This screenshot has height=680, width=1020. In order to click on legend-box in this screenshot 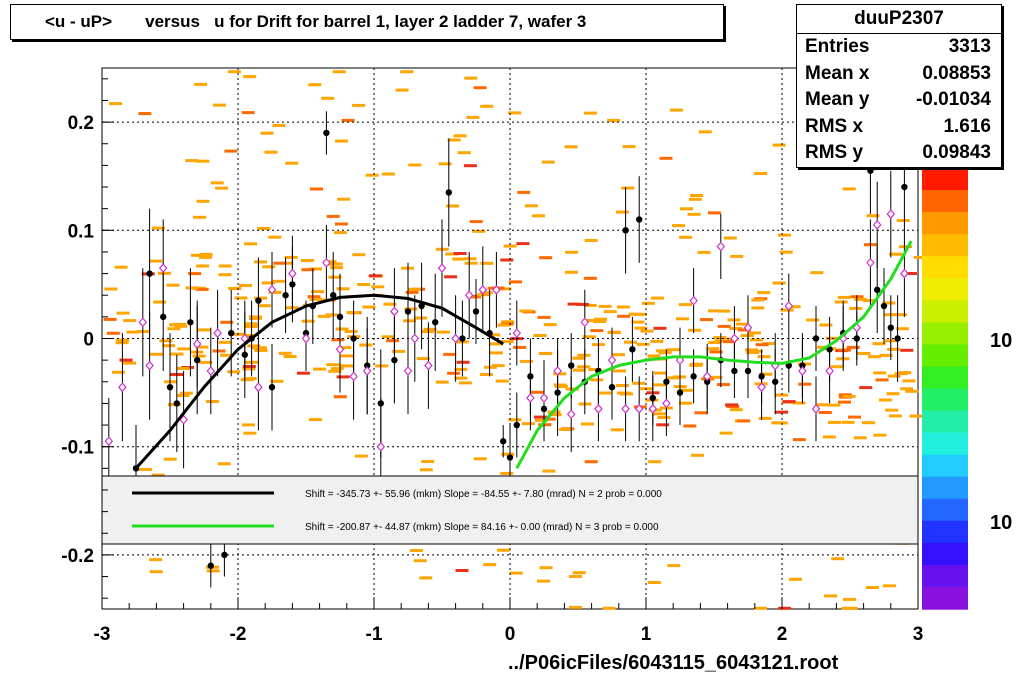, I will do `click(510, 510)`.